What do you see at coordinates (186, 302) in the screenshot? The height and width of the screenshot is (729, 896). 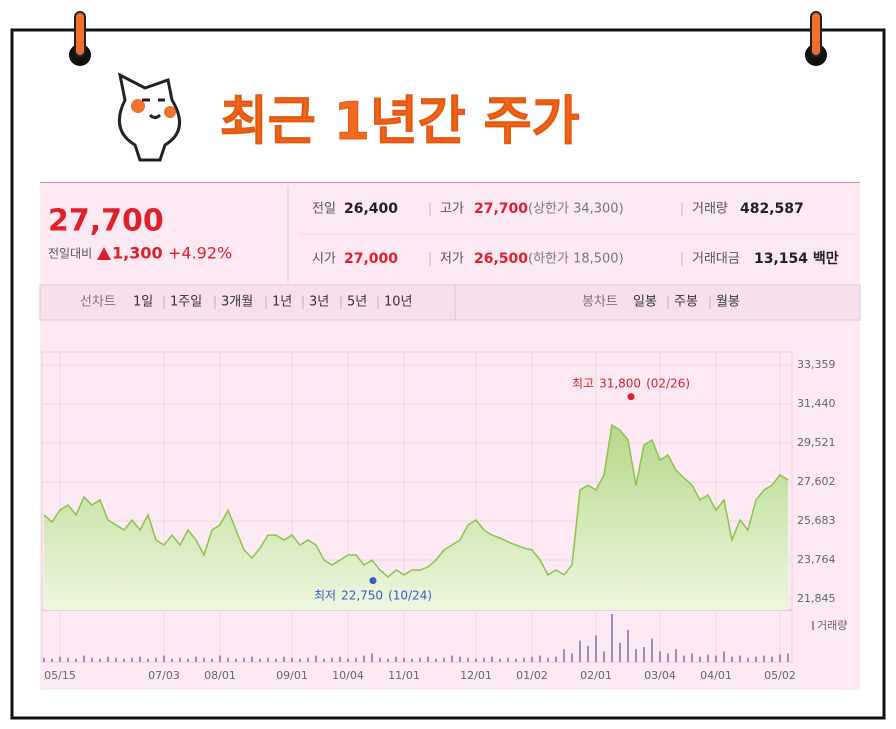 I see `period-tab: 1주일` at bounding box center [186, 302].